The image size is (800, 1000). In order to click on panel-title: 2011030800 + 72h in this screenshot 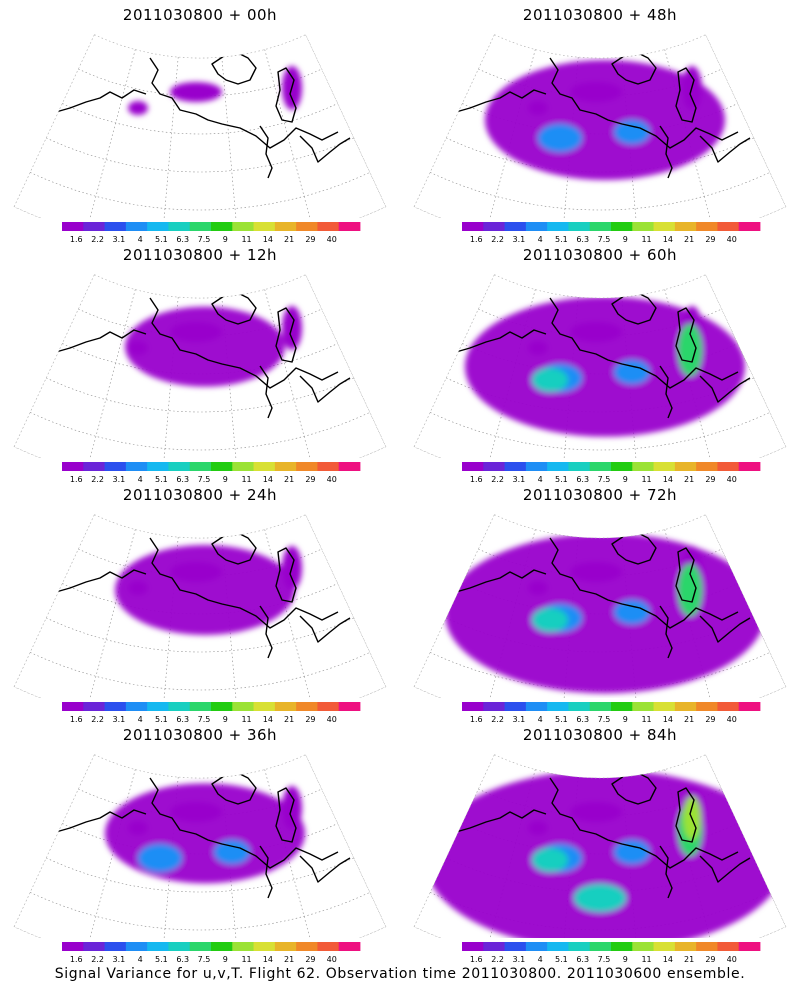, I will do `click(600, 495)`.